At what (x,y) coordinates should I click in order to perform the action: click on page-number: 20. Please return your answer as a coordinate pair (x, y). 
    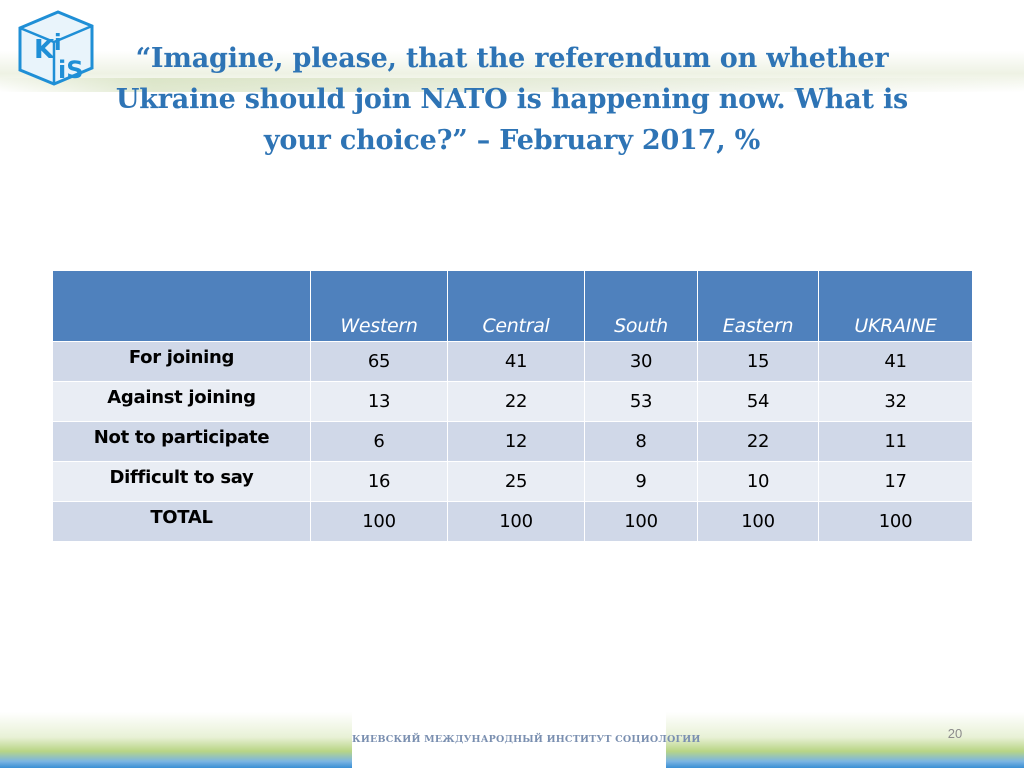
    Looking at the image, I should click on (955, 733).